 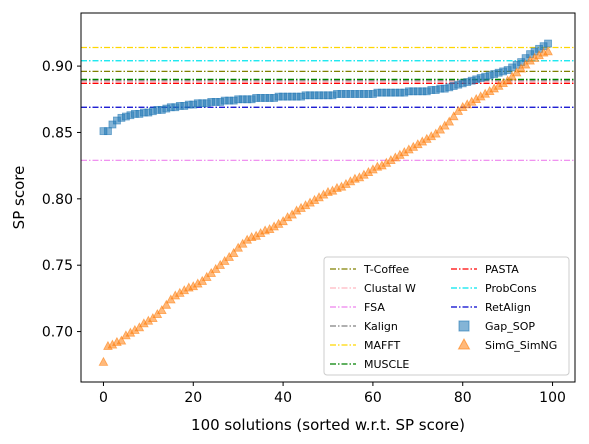 I want to click on legend-label: Kalign, so click(x=381, y=326).